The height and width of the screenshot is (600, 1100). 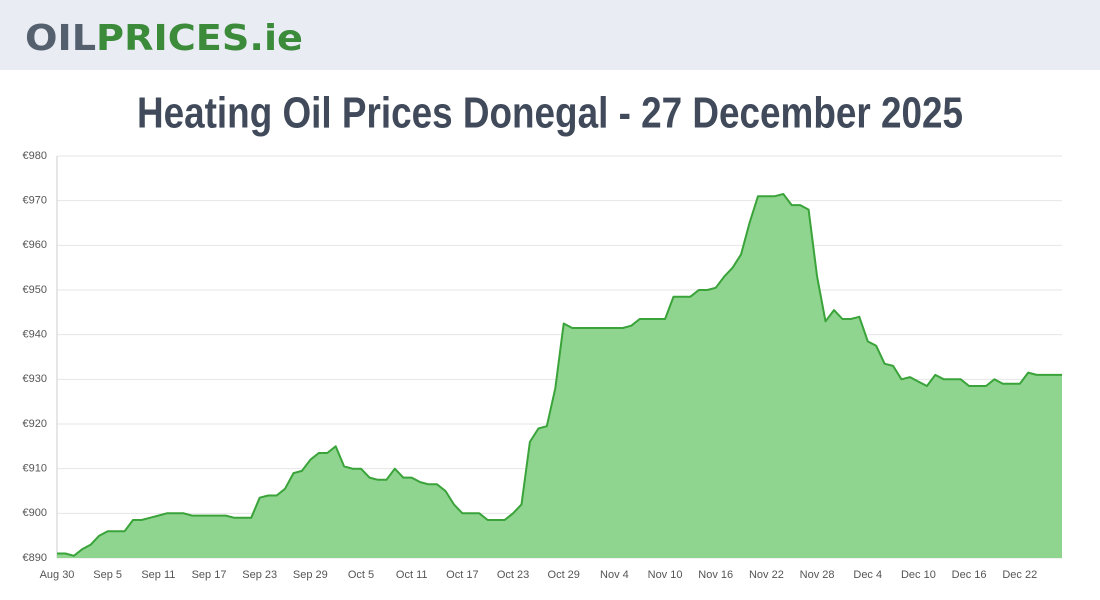 What do you see at coordinates (918, 575) in the screenshot?
I see `x-tick-label: Dec 10` at bounding box center [918, 575].